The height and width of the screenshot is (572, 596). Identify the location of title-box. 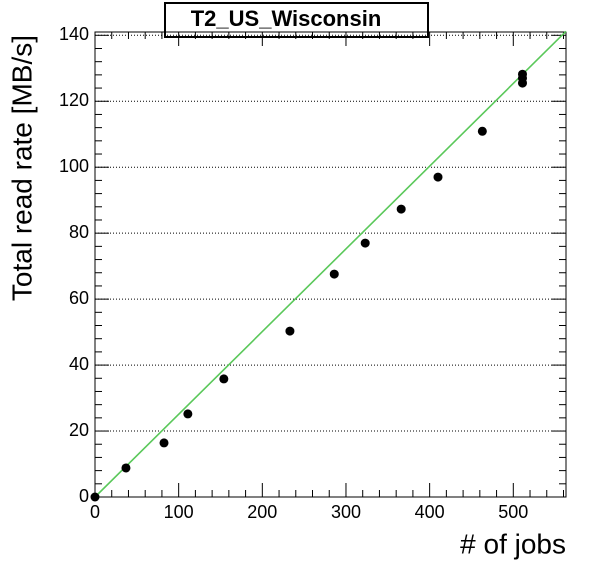
(296, 20).